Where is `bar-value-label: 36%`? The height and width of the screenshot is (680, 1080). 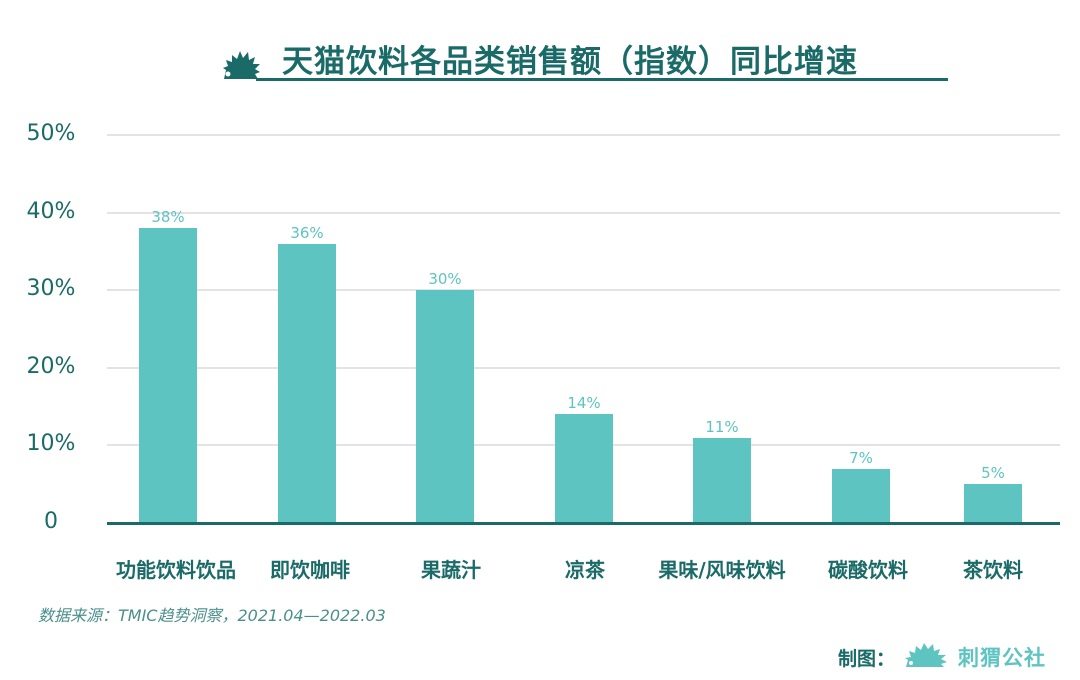
bar-value-label: 36% is located at coordinates (307, 232).